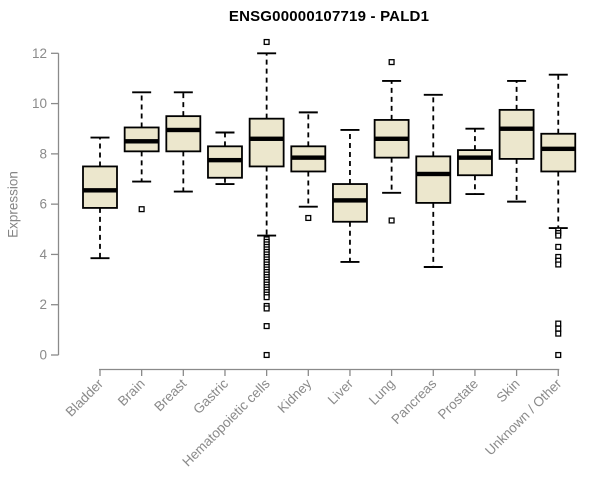 This screenshot has width=600, height=500. I want to click on box-kidney, so click(308, 166).